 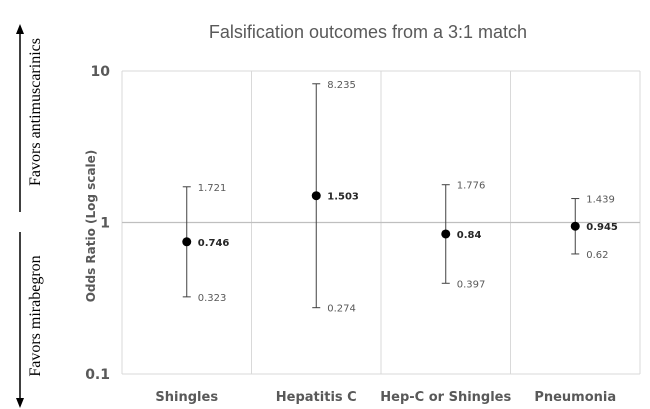 What do you see at coordinates (35, 112) in the screenshot?
I see `favors-antimuscarinics-label: Favors antimuscarinics` at bounding box center [35, 112].